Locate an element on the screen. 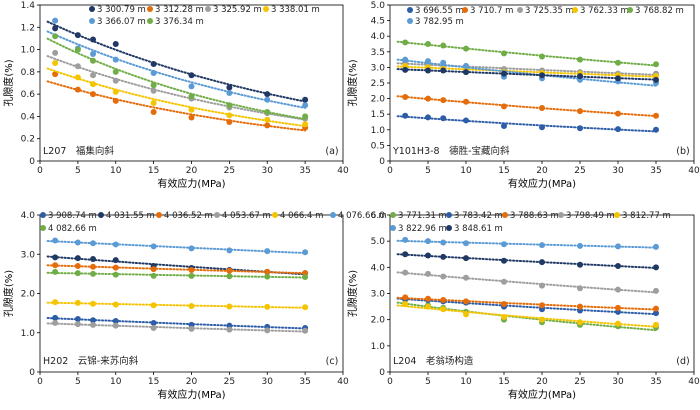 This screenshot has width=700, height=410. legend-label: 3 812.77 m is located at coordinates (646, 216).